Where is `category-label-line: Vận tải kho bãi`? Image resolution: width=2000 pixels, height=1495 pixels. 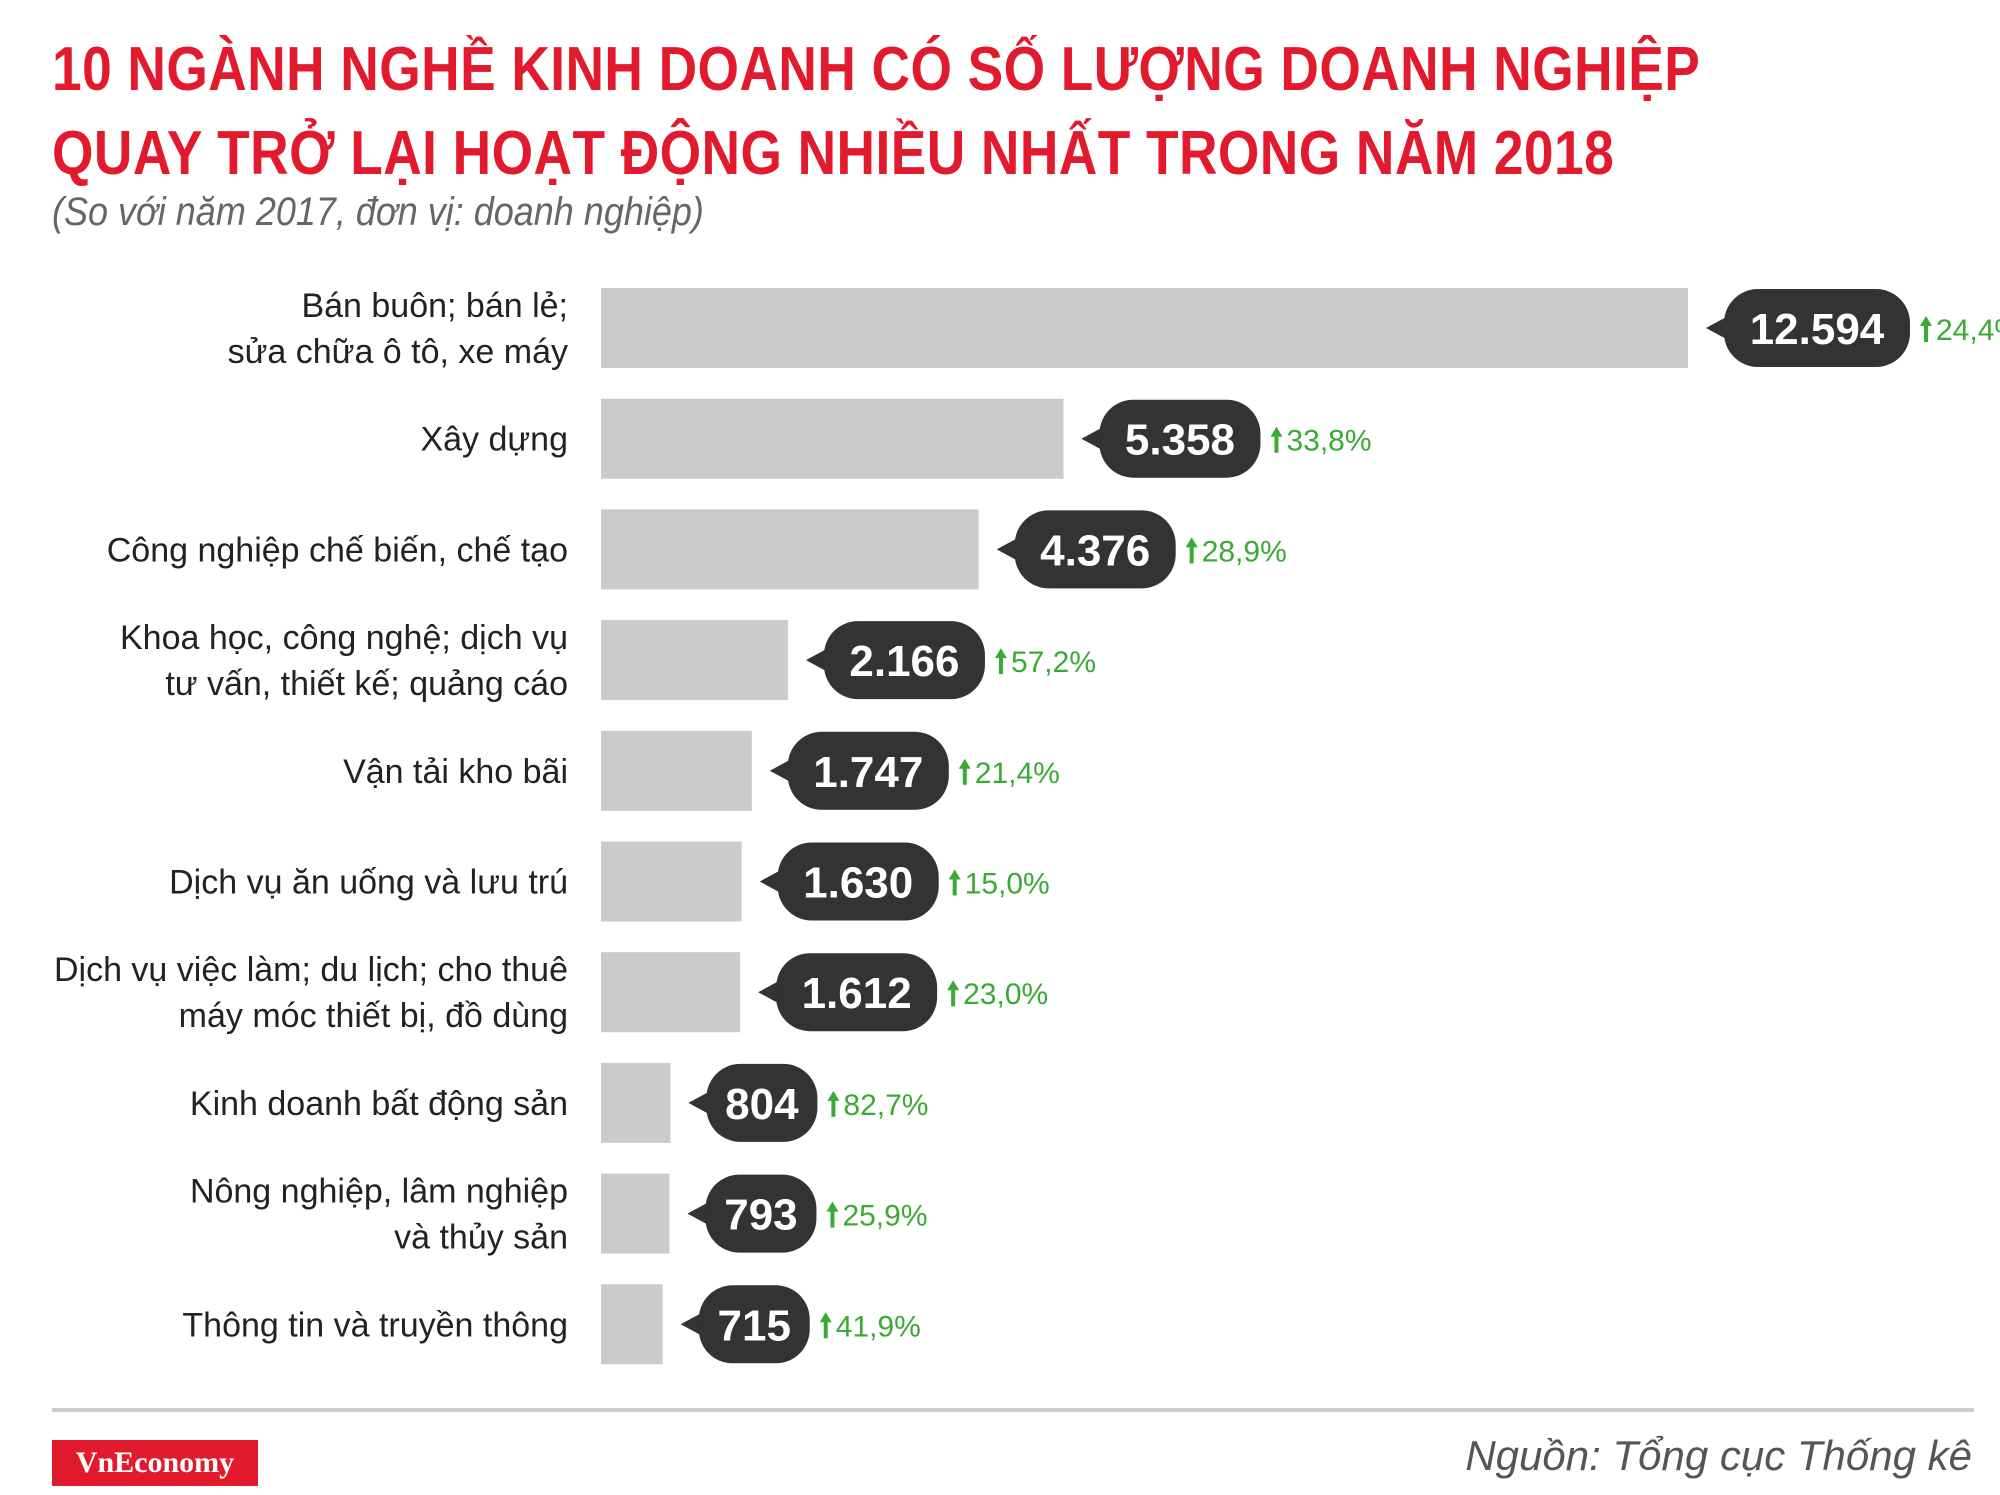 category-label-line: Vận tải kho bãi is located at coordinates (455, 772).